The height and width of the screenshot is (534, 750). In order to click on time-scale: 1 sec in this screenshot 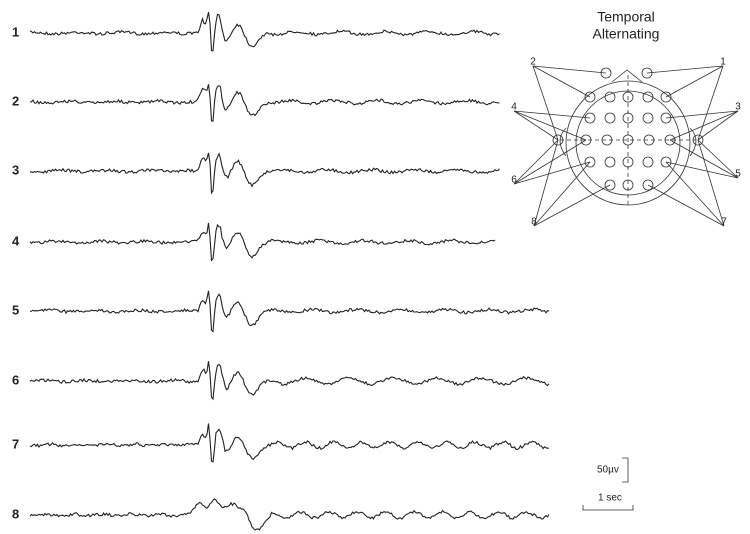, I will do `click(610, 498)`.